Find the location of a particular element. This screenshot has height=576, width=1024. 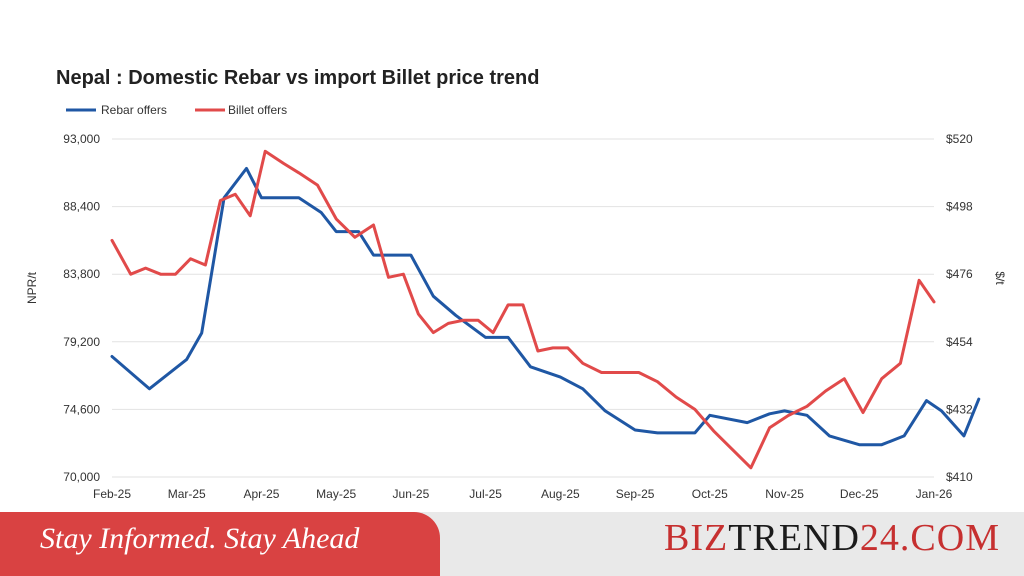

footer-tagline: Stay Informed. Stay Ahead is located at coordinates (200, 538).